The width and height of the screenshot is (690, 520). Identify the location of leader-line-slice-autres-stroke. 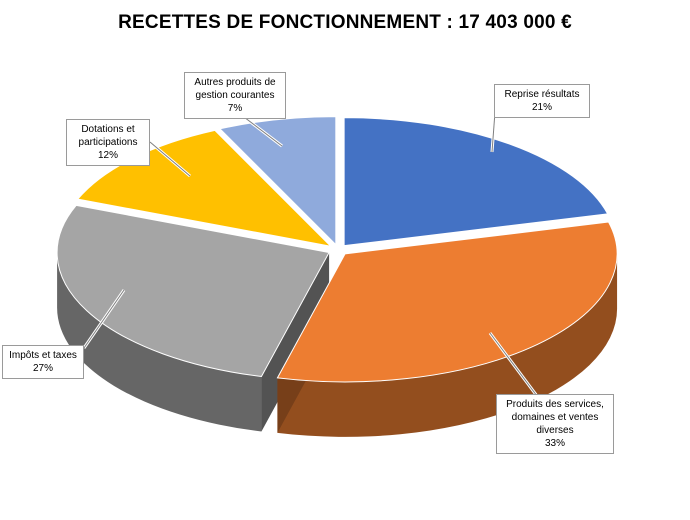
(261, 130).